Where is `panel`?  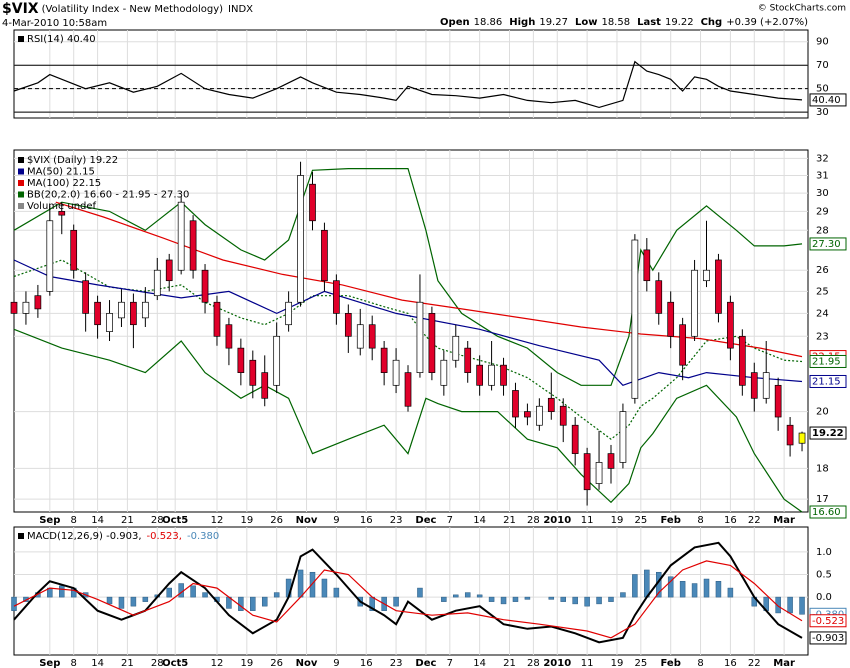 panel is located at coordinates (411, 74).